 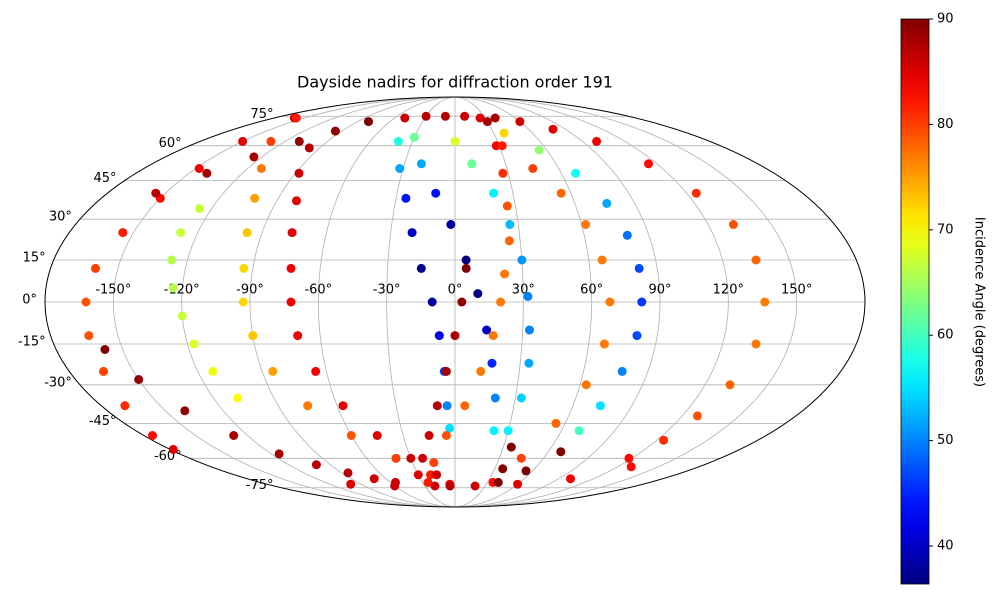 What do you see at coordinates (915, 301) in the screenshot?
I see `colorbar` at bounding box center [915, 301].